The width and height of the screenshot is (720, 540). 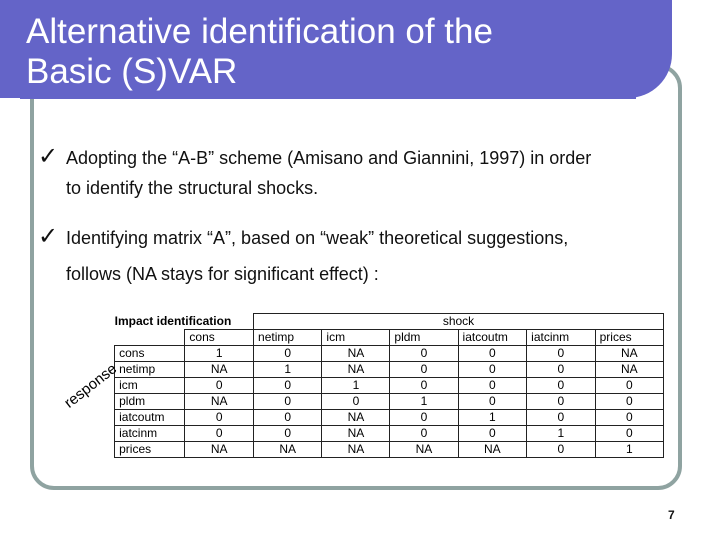 I want to click on table-row: cons 1 0 NA 0 0 0 NA, so click(x=358, y=353).